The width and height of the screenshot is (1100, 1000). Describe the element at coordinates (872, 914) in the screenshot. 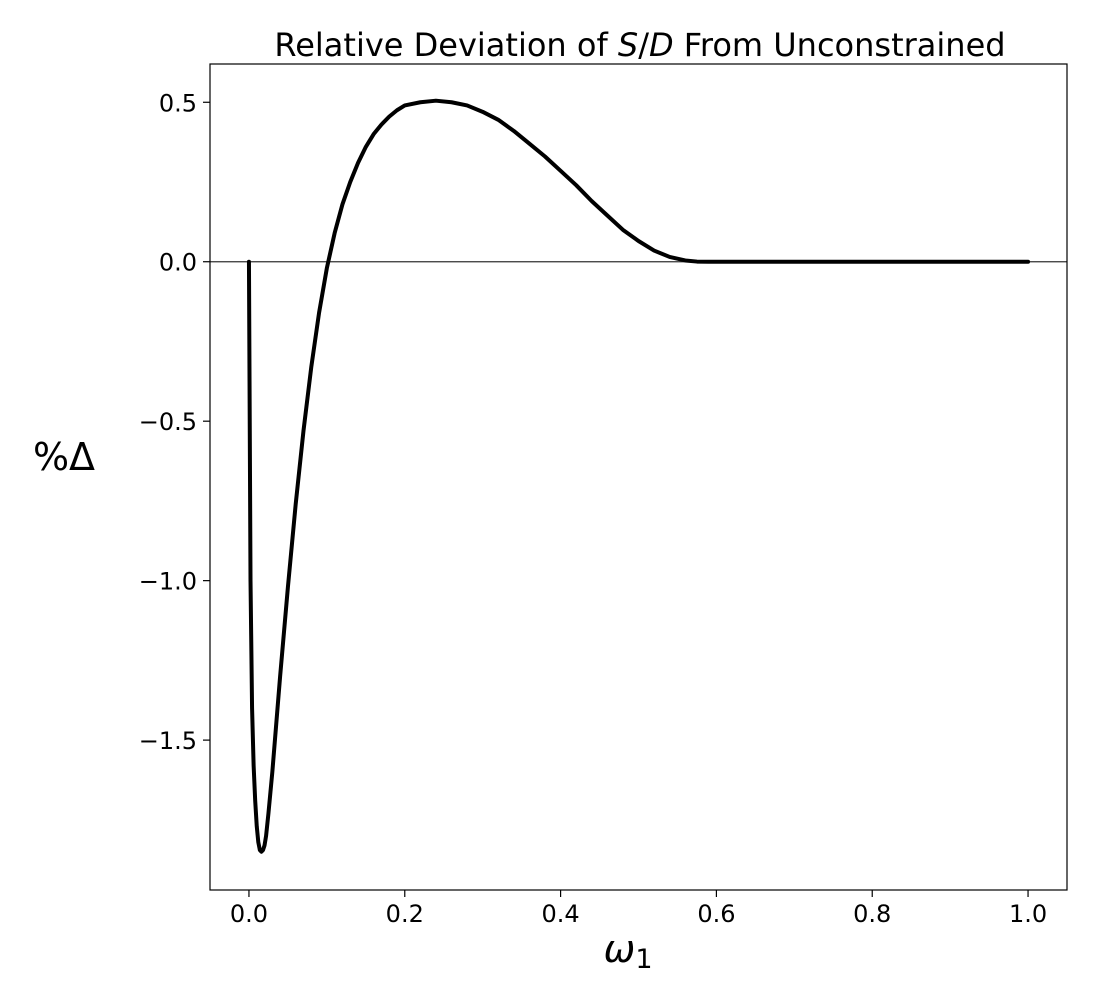

I see `x-tick-label: 0.8` at that location.